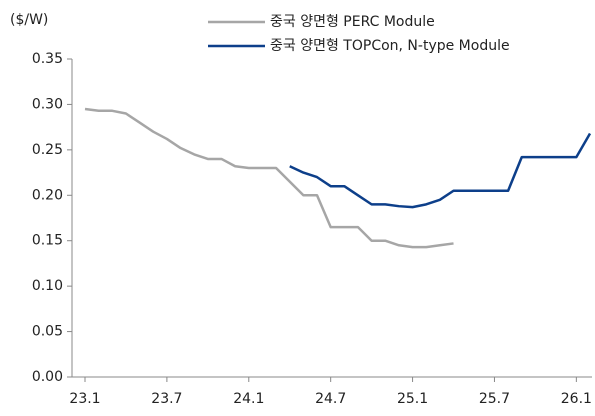 This screenshot has width=595, height=416. Describe the element at coordinates (47, 150) in the screenshot. I see `y-tick-label: 0.25` at that location.